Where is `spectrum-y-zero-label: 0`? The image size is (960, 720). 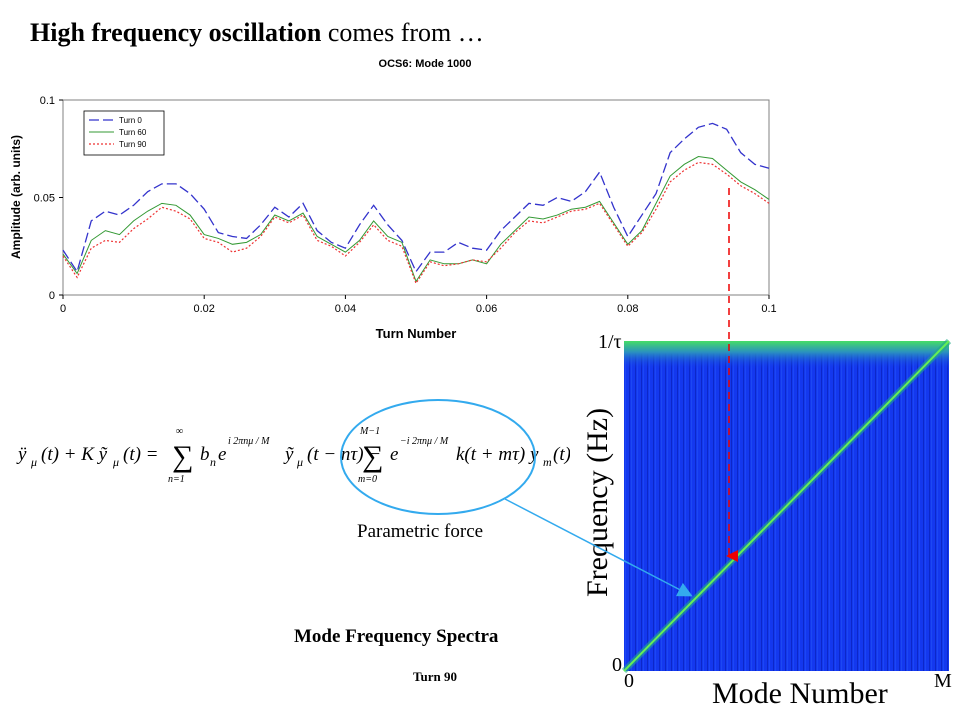 spectrum-y-zero-label: 0 is located at coordinates (617, 665).